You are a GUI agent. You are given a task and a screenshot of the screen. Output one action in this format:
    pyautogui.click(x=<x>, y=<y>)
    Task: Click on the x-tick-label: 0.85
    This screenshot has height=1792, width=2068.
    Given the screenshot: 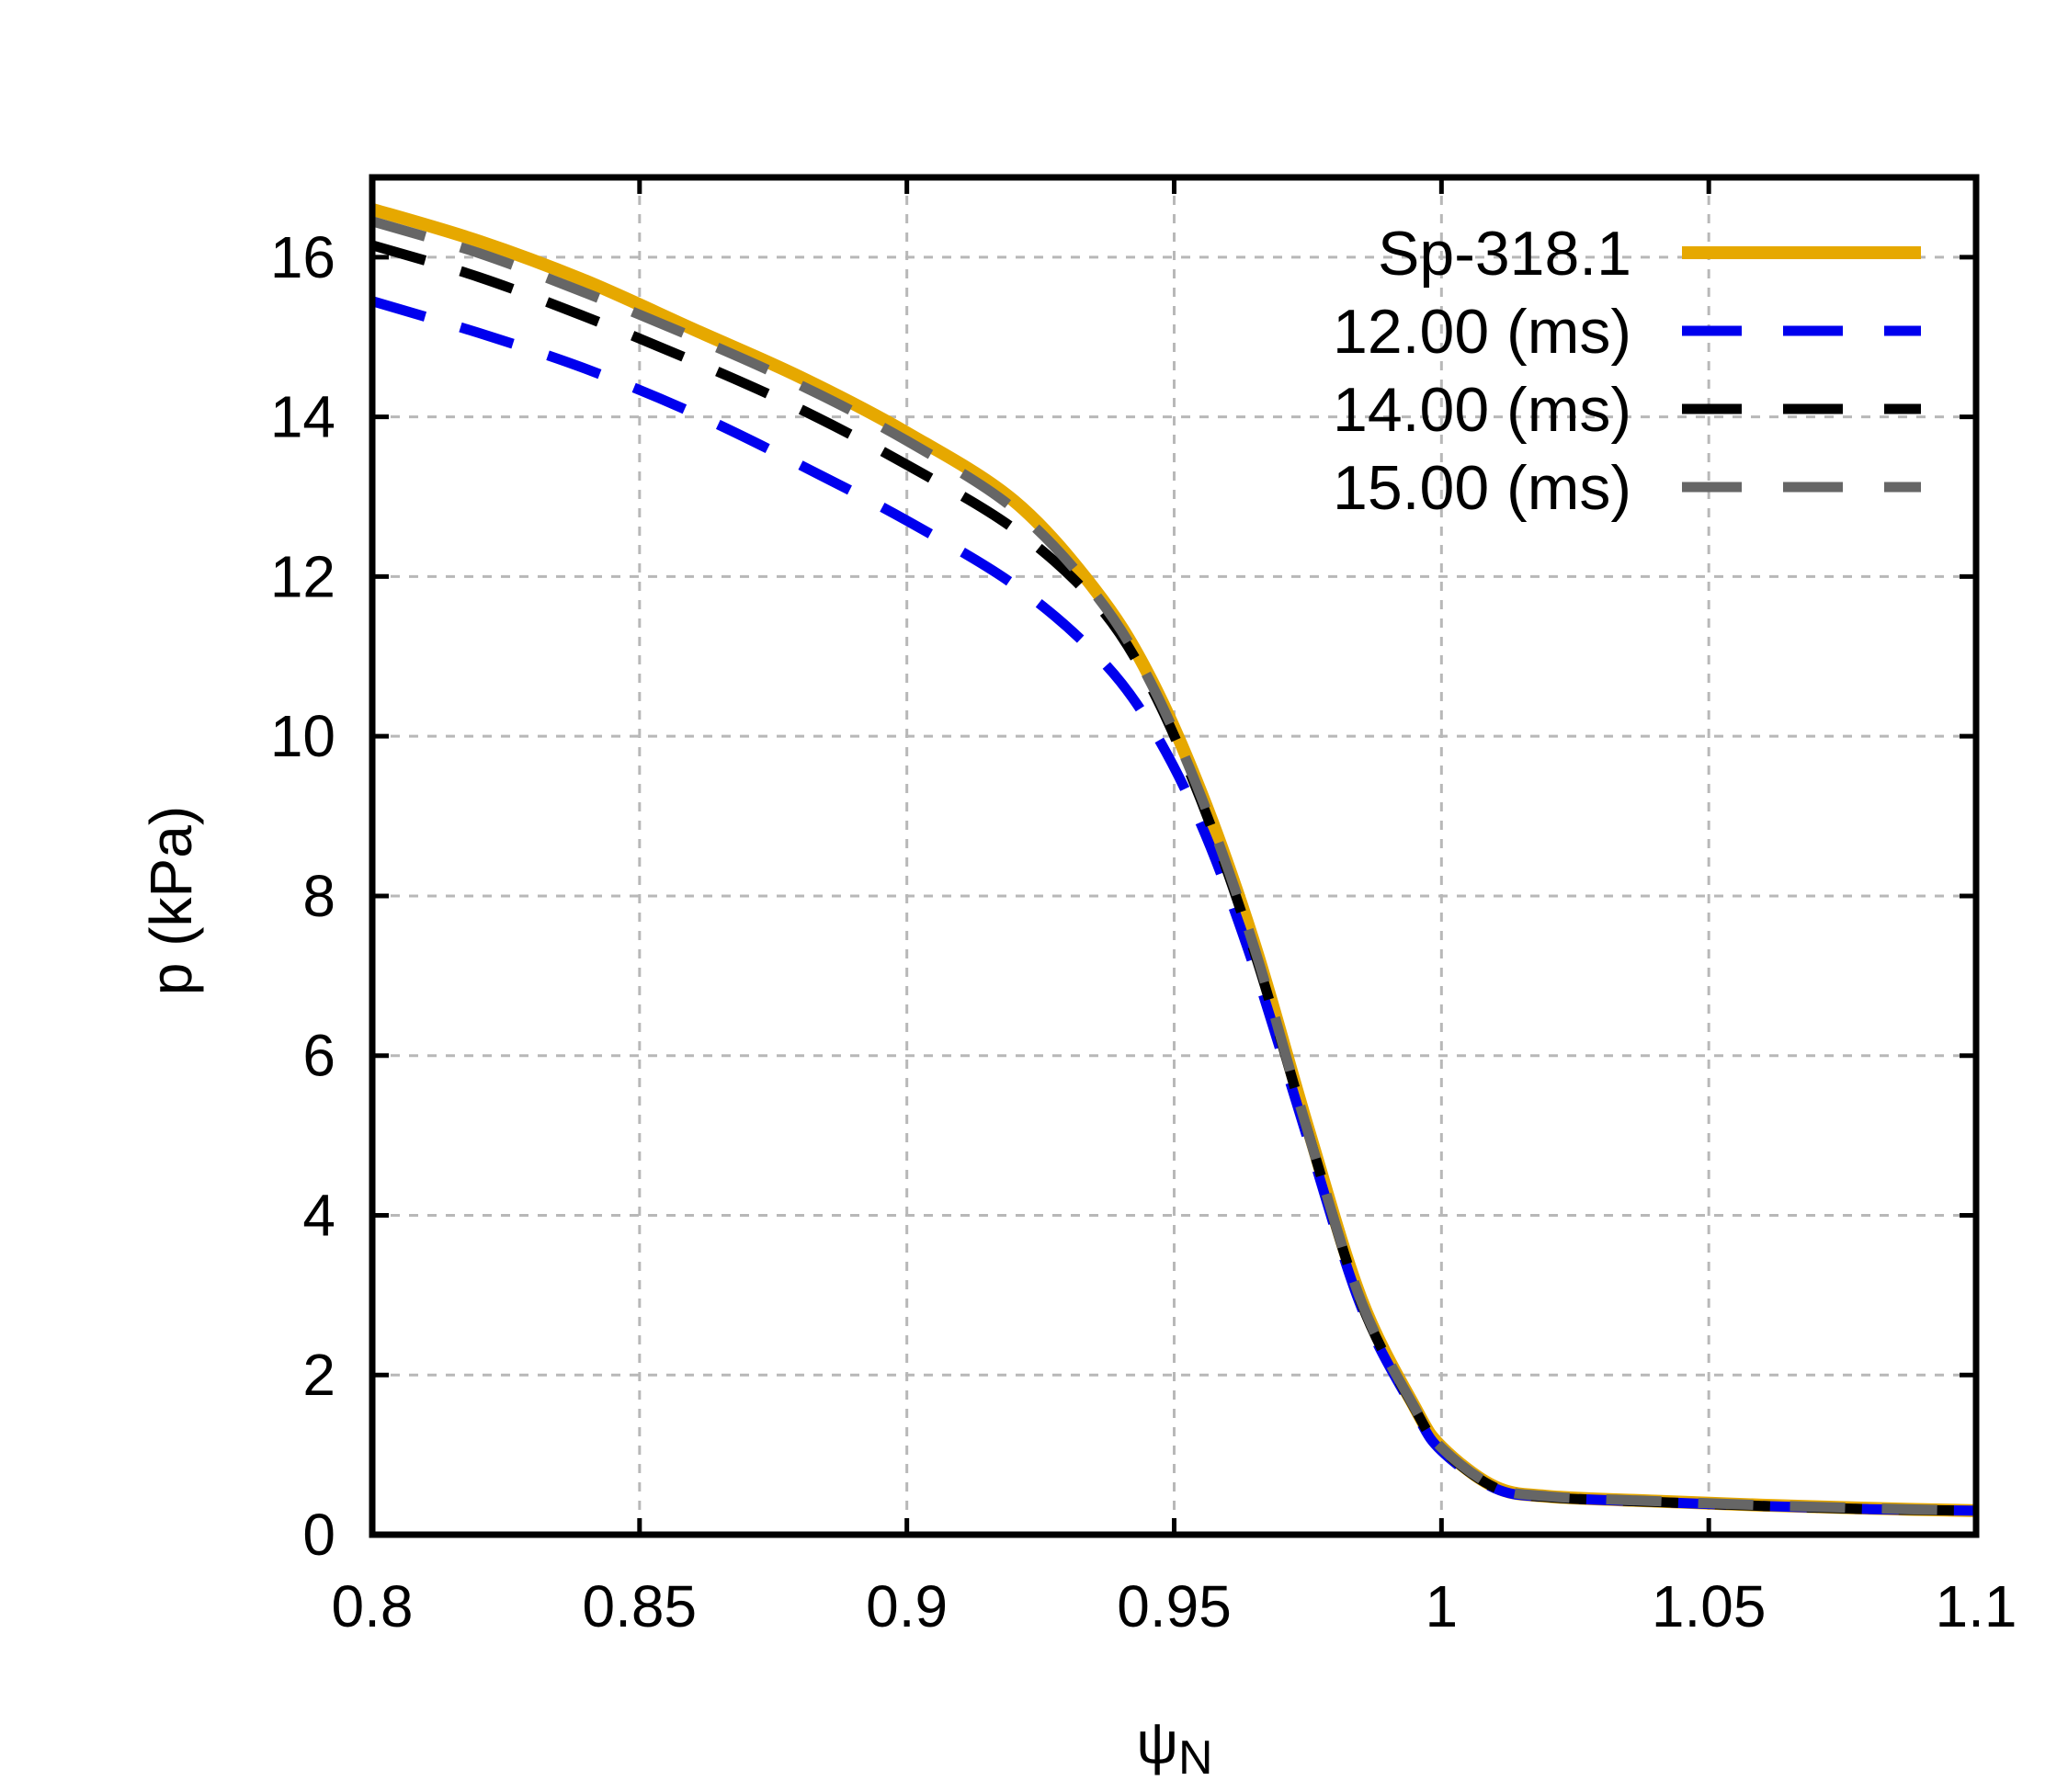 What is the action you would take?
    pyautogui.click(x=640, y=1606)
    